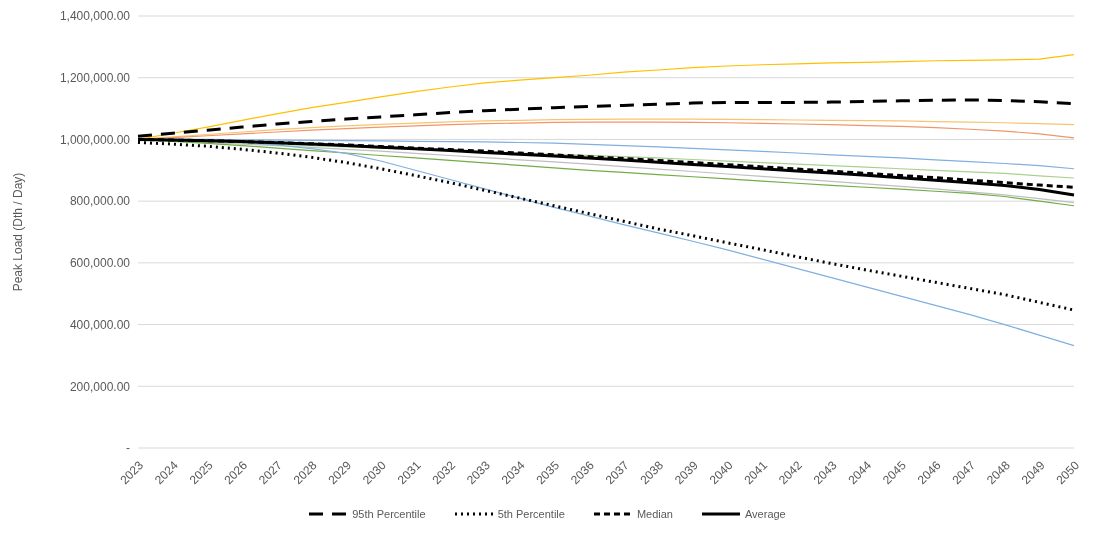 This screenshot has width=1094, height=533. What do you see at coordinates (389, 514) in the screenshot?
I see `legend-label: 95th Percentile` at bounding box center [389, 514].